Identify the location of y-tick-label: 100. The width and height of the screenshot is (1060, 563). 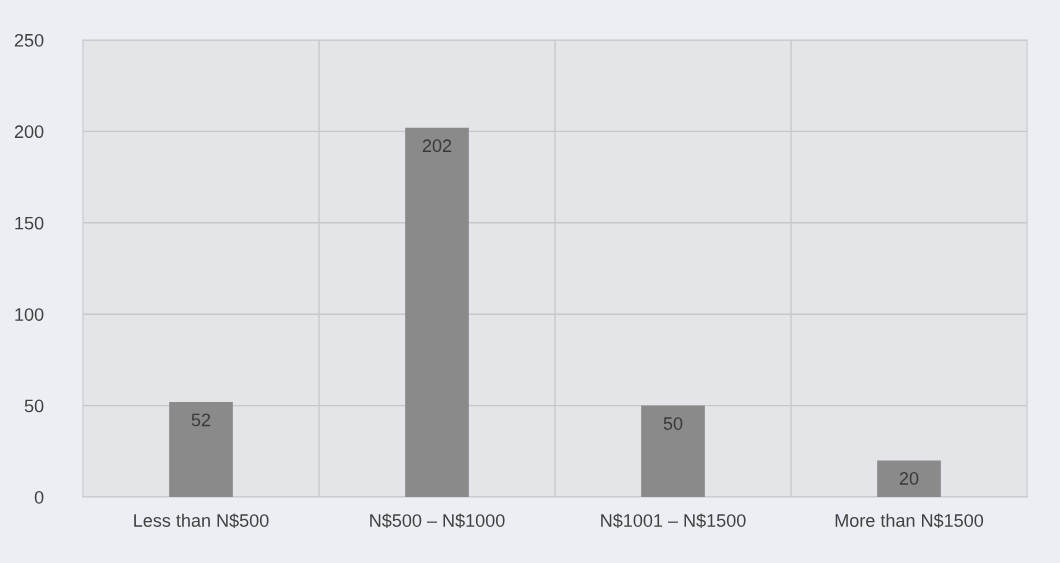
(29, 314).